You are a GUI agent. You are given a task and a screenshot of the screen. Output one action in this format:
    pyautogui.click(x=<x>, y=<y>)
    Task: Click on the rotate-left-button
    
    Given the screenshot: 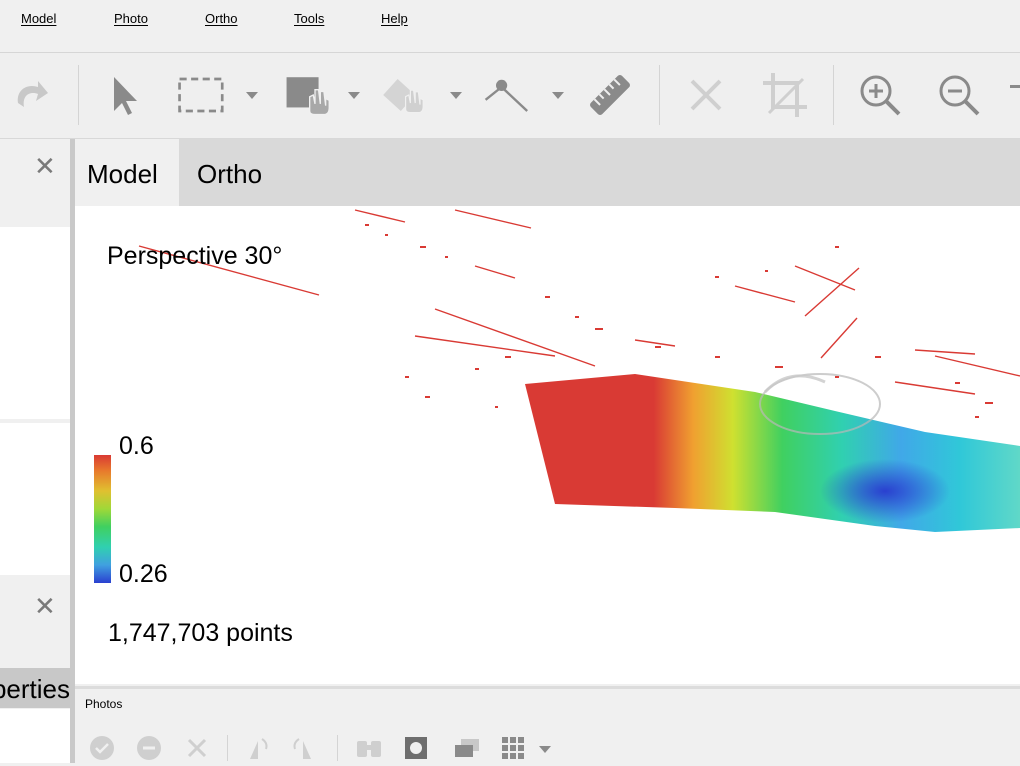 What is the action you would take?
    pyautogui.click(x=257, y=748)
    